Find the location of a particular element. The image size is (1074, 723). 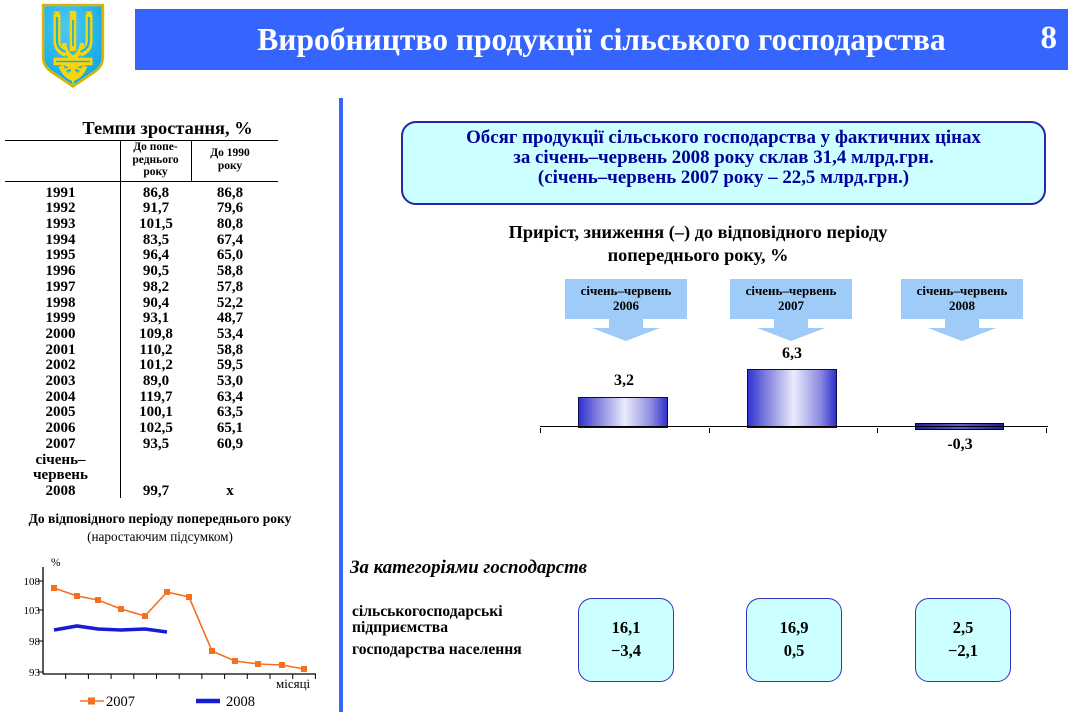

svg-text: 2008 is located at coordinates (240, 702).